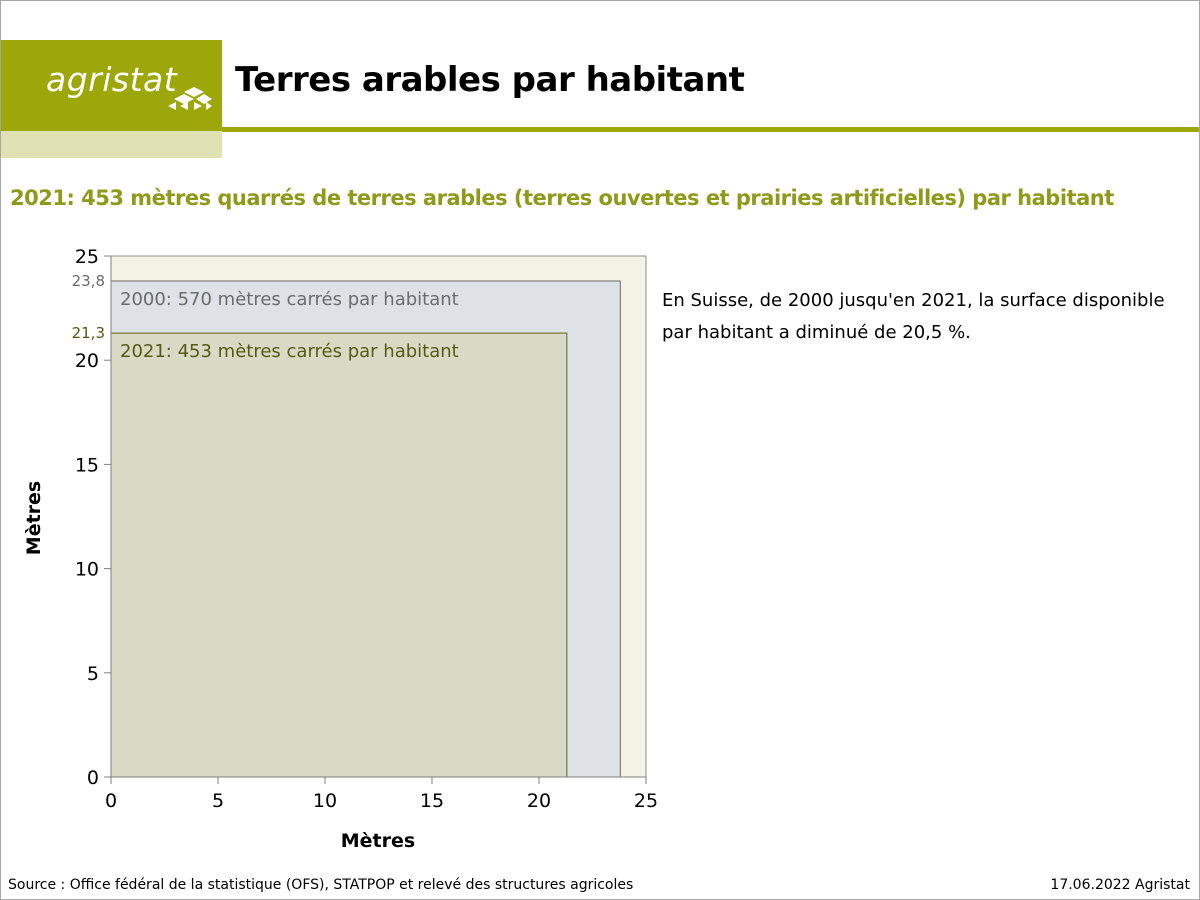  Describe the element at coordinates (111, 144) in the screenshot. I see `logo-accent-strip` at that location.